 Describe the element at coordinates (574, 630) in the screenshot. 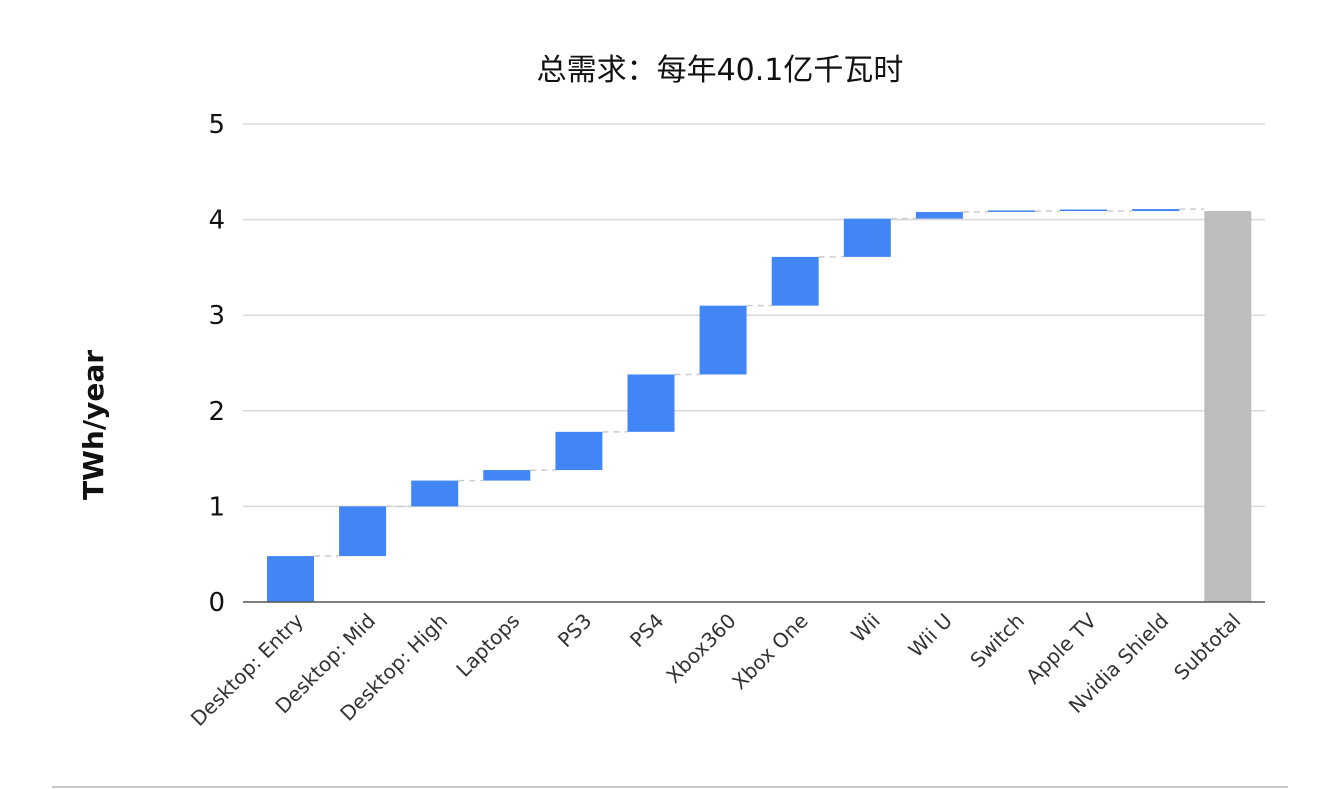

I see `x-tick-label: PS3` at that location.